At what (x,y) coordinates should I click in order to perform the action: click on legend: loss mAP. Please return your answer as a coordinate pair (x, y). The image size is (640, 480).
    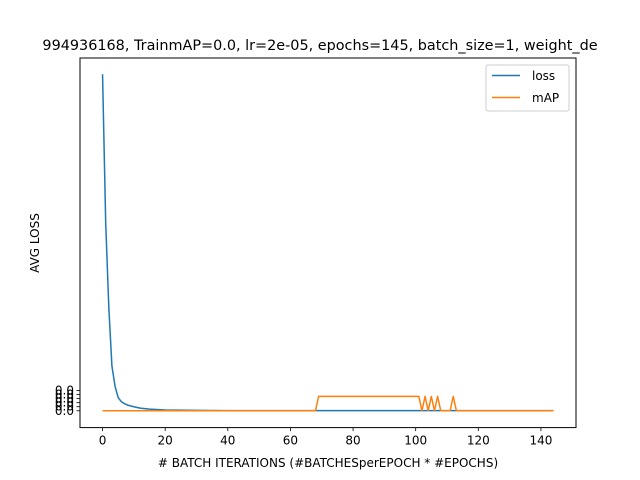
    Looking at the image, I should click on (527, 88).